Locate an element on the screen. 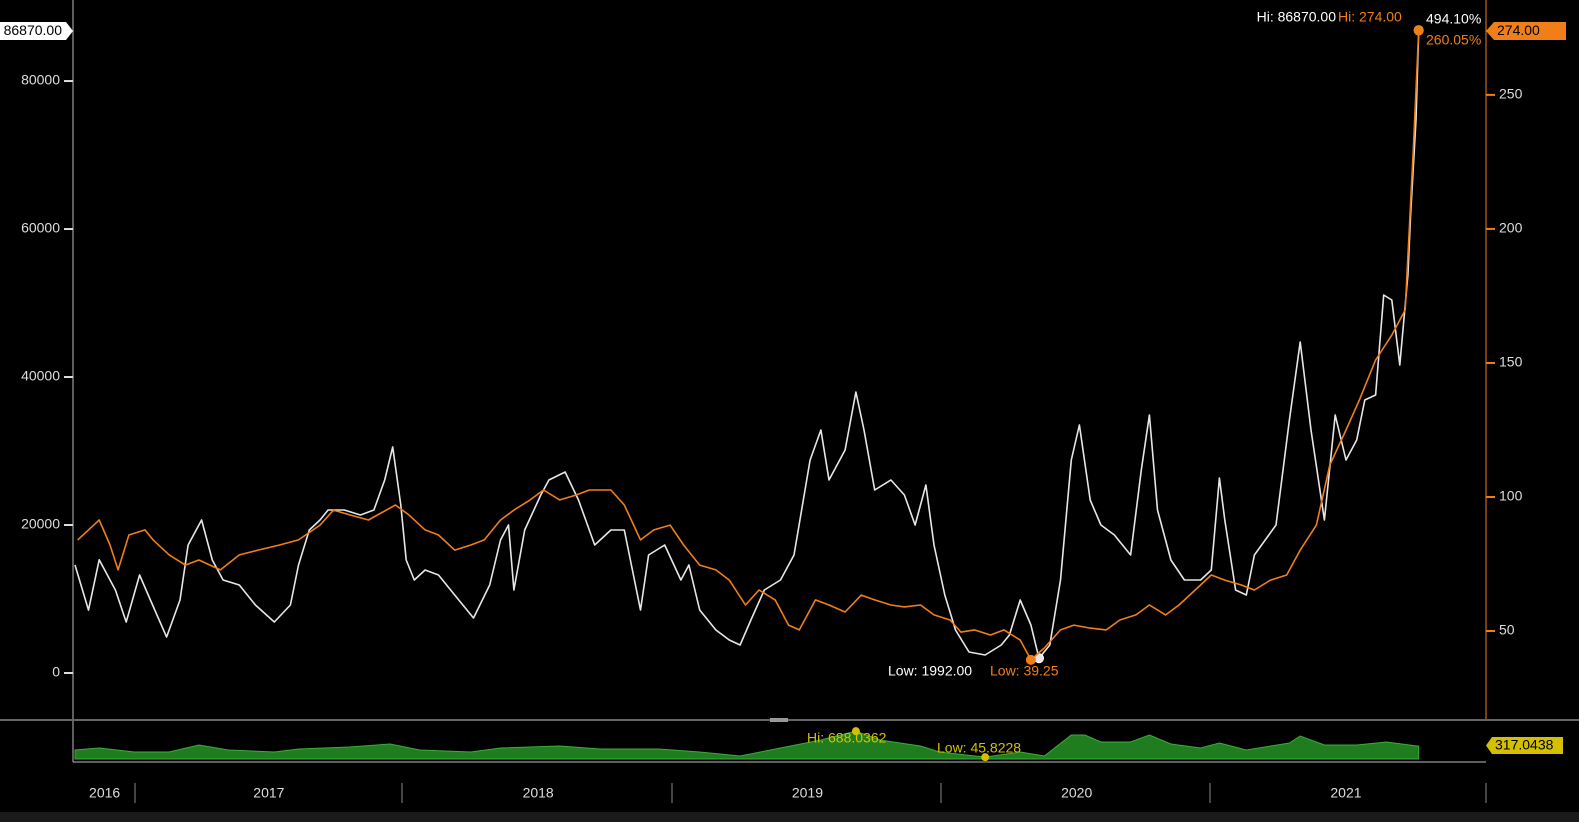 This screenshot has width=1579, height=822. hi-label: Hi: 86870.00 is located at coordinates (1297, 17).